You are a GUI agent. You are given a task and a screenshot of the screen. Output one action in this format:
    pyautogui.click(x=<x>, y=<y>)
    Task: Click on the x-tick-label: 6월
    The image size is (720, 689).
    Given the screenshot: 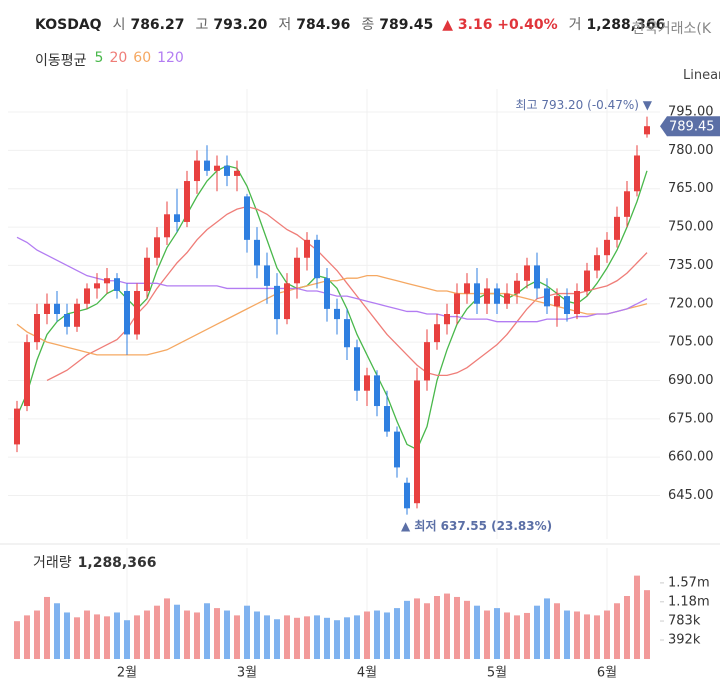 What is the action you would take?
    pyautogui.click(x=607, y=673)
    